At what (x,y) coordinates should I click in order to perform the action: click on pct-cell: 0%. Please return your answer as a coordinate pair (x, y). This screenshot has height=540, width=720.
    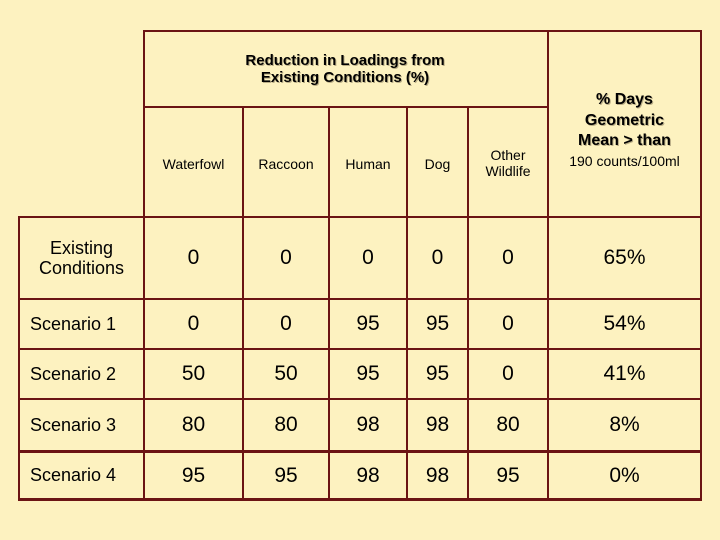
    Looking at the image, I should click on (624, 475).